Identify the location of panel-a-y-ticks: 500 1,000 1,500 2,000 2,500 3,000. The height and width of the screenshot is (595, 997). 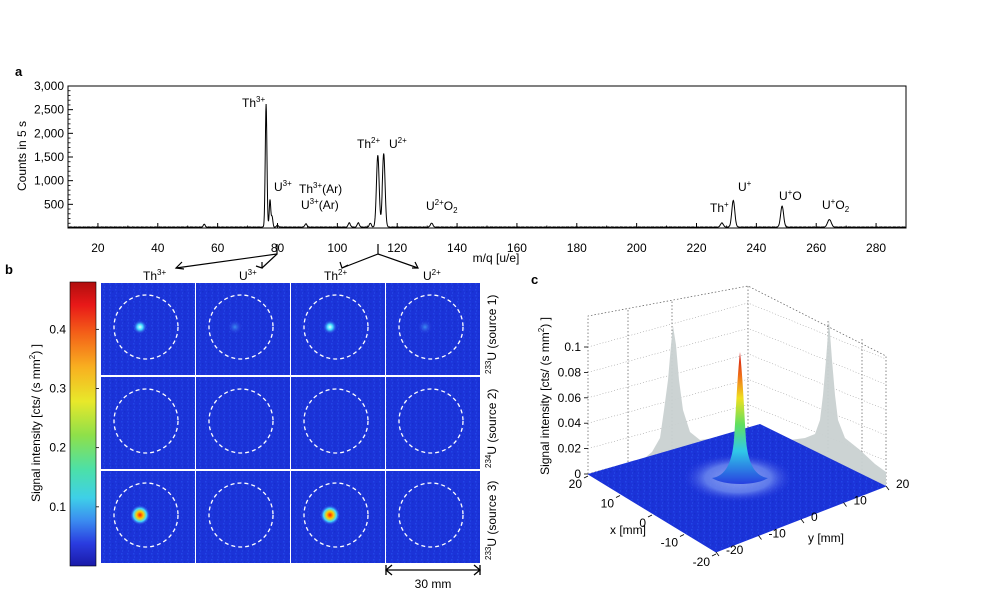
(53, 151).